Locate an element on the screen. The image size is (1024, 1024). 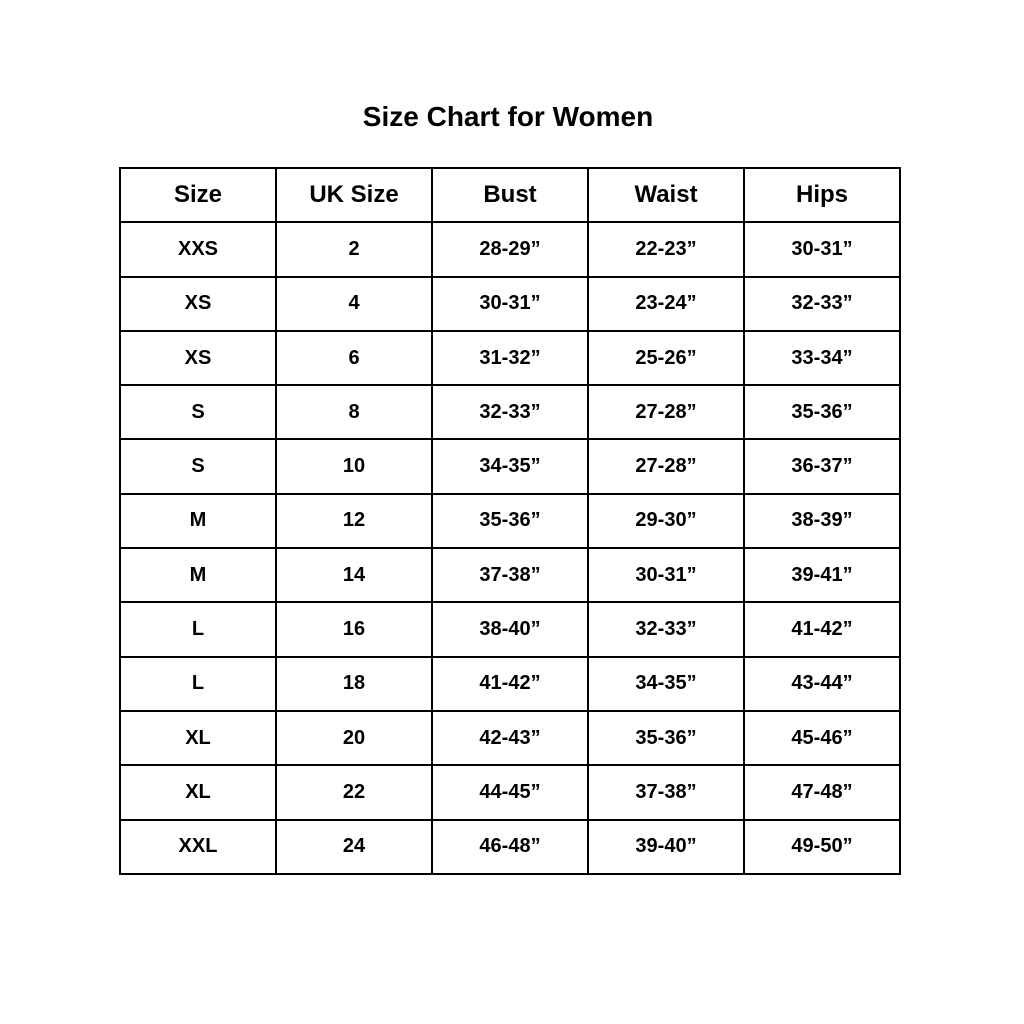
cell-waist: 29-30” is located at coordinates (666, 521).